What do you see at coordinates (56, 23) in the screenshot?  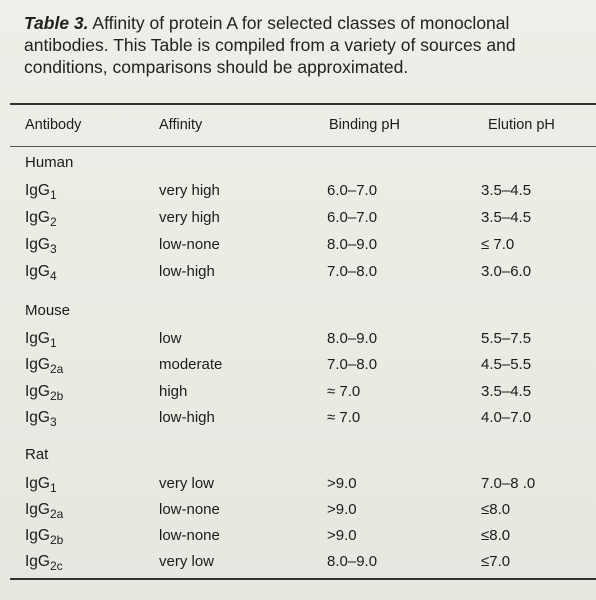 I see `table-caption-label: Table 3.` at bounding box center [56, 23].